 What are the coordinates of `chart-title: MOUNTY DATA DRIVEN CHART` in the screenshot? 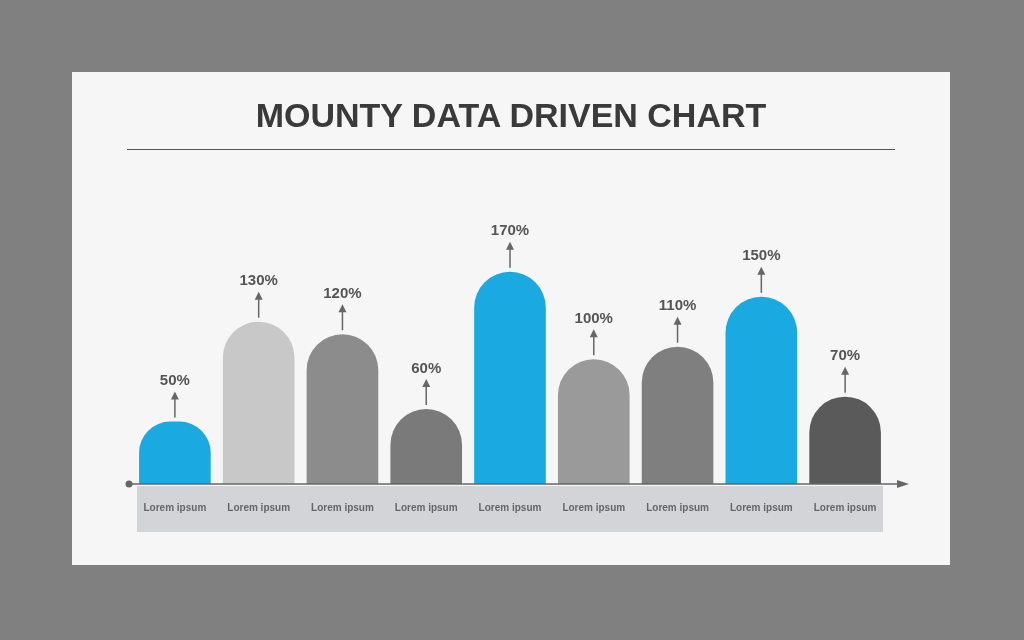 It's located at (511, 115).